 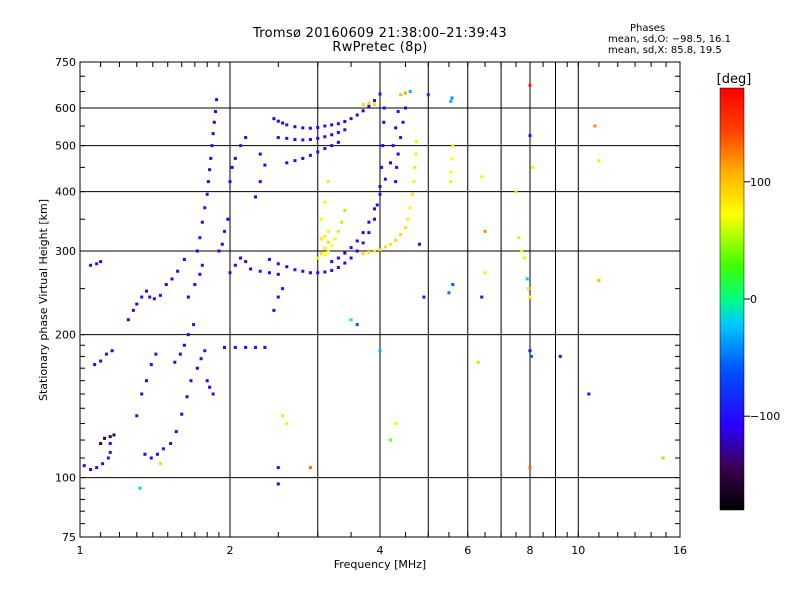 I want to click on y-tick-label: 600, so click(x=65, y=108).